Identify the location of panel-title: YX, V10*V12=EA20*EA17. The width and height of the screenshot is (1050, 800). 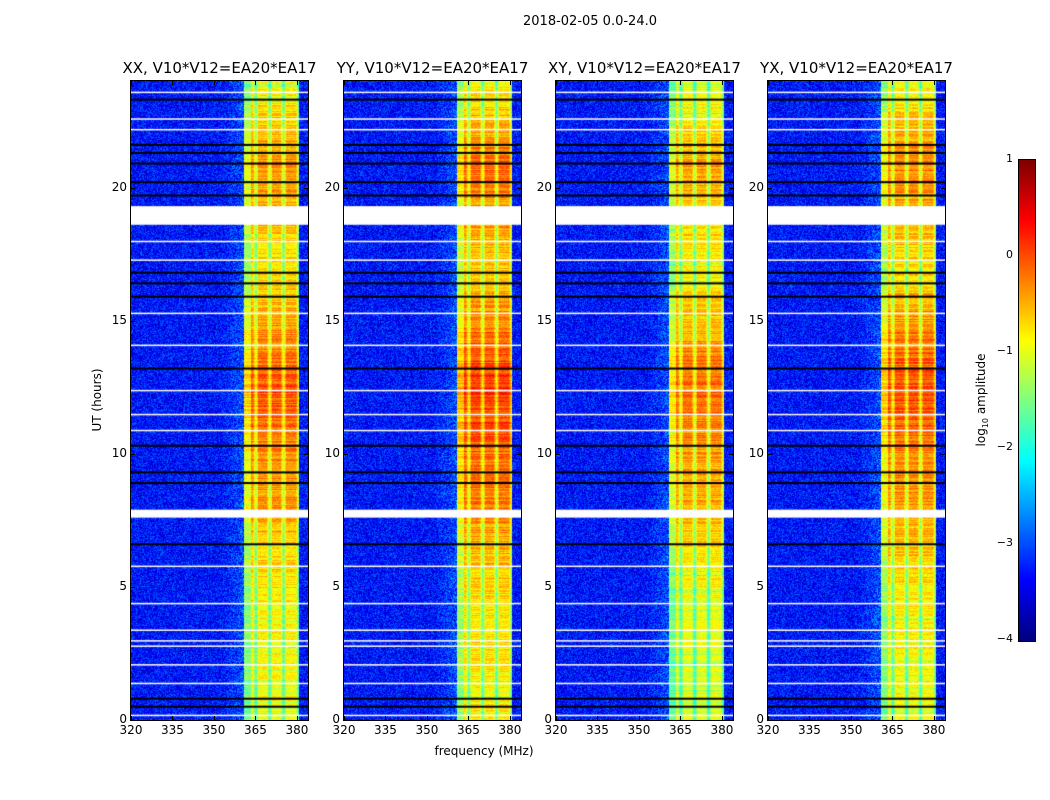
(856, 68).